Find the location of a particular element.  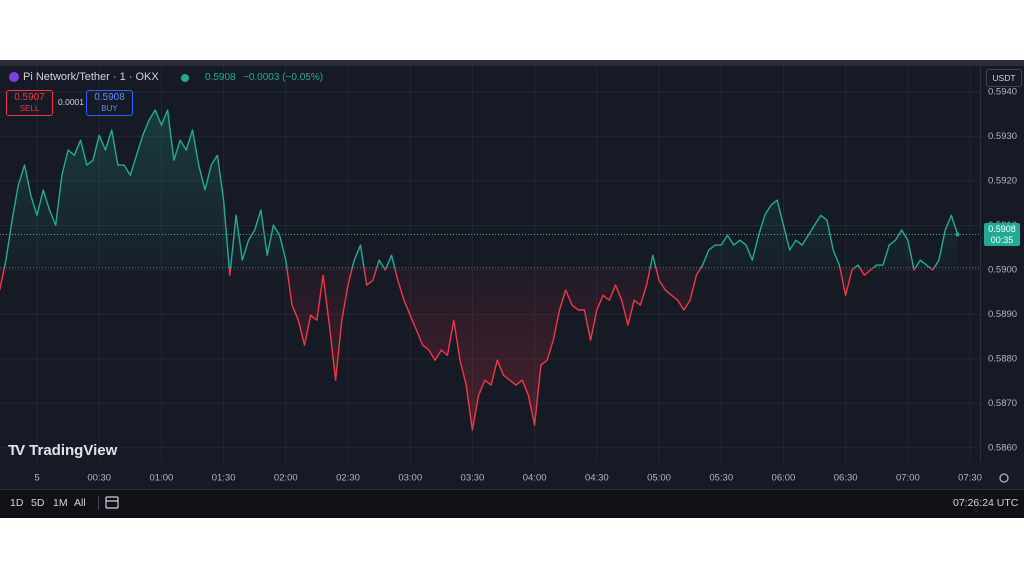

buy-label: BUY is located at coordinates (109, 108).